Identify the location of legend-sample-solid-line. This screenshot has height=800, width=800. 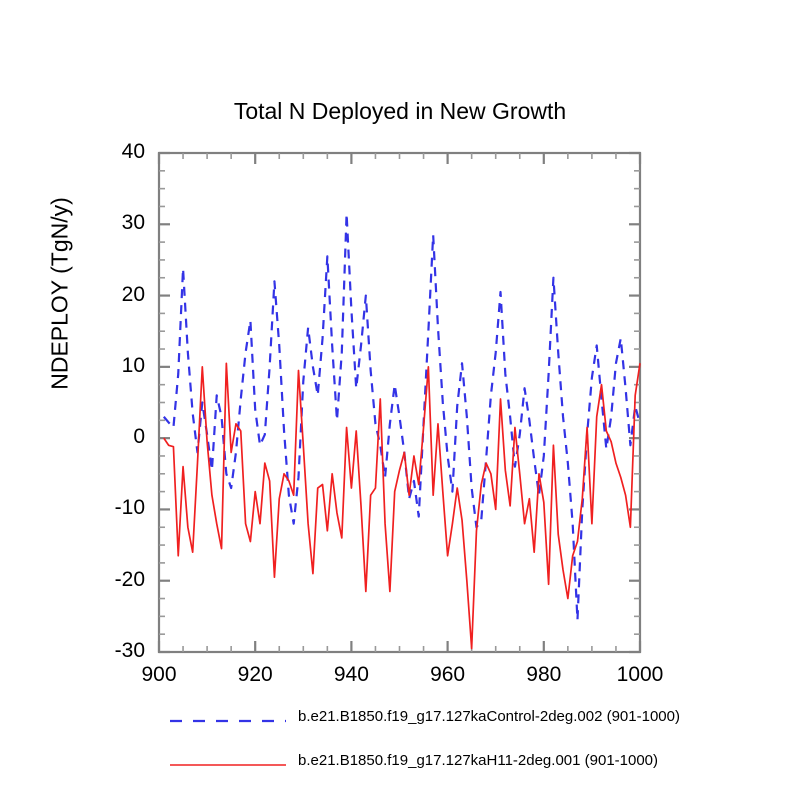
(228, 765).